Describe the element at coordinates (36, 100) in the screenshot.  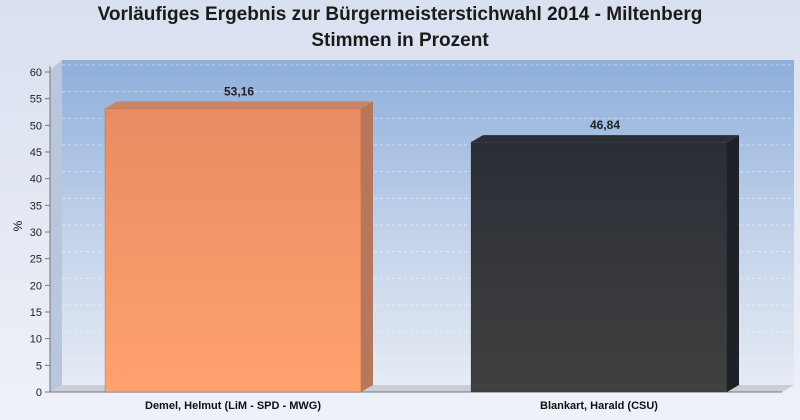
I see `y-tick-label: 55` at that location.